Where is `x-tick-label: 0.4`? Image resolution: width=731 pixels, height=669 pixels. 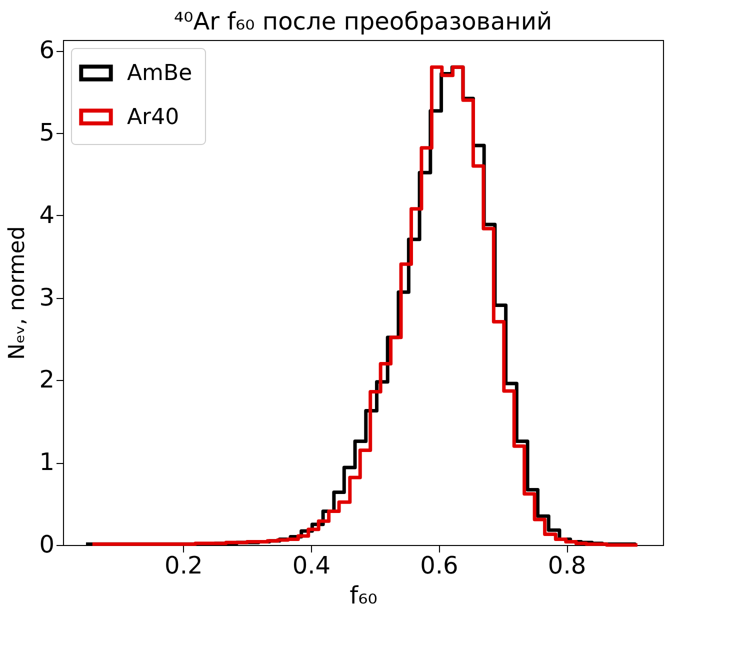 x-tick-label: 0.4 is located at coordinates (311, 566).